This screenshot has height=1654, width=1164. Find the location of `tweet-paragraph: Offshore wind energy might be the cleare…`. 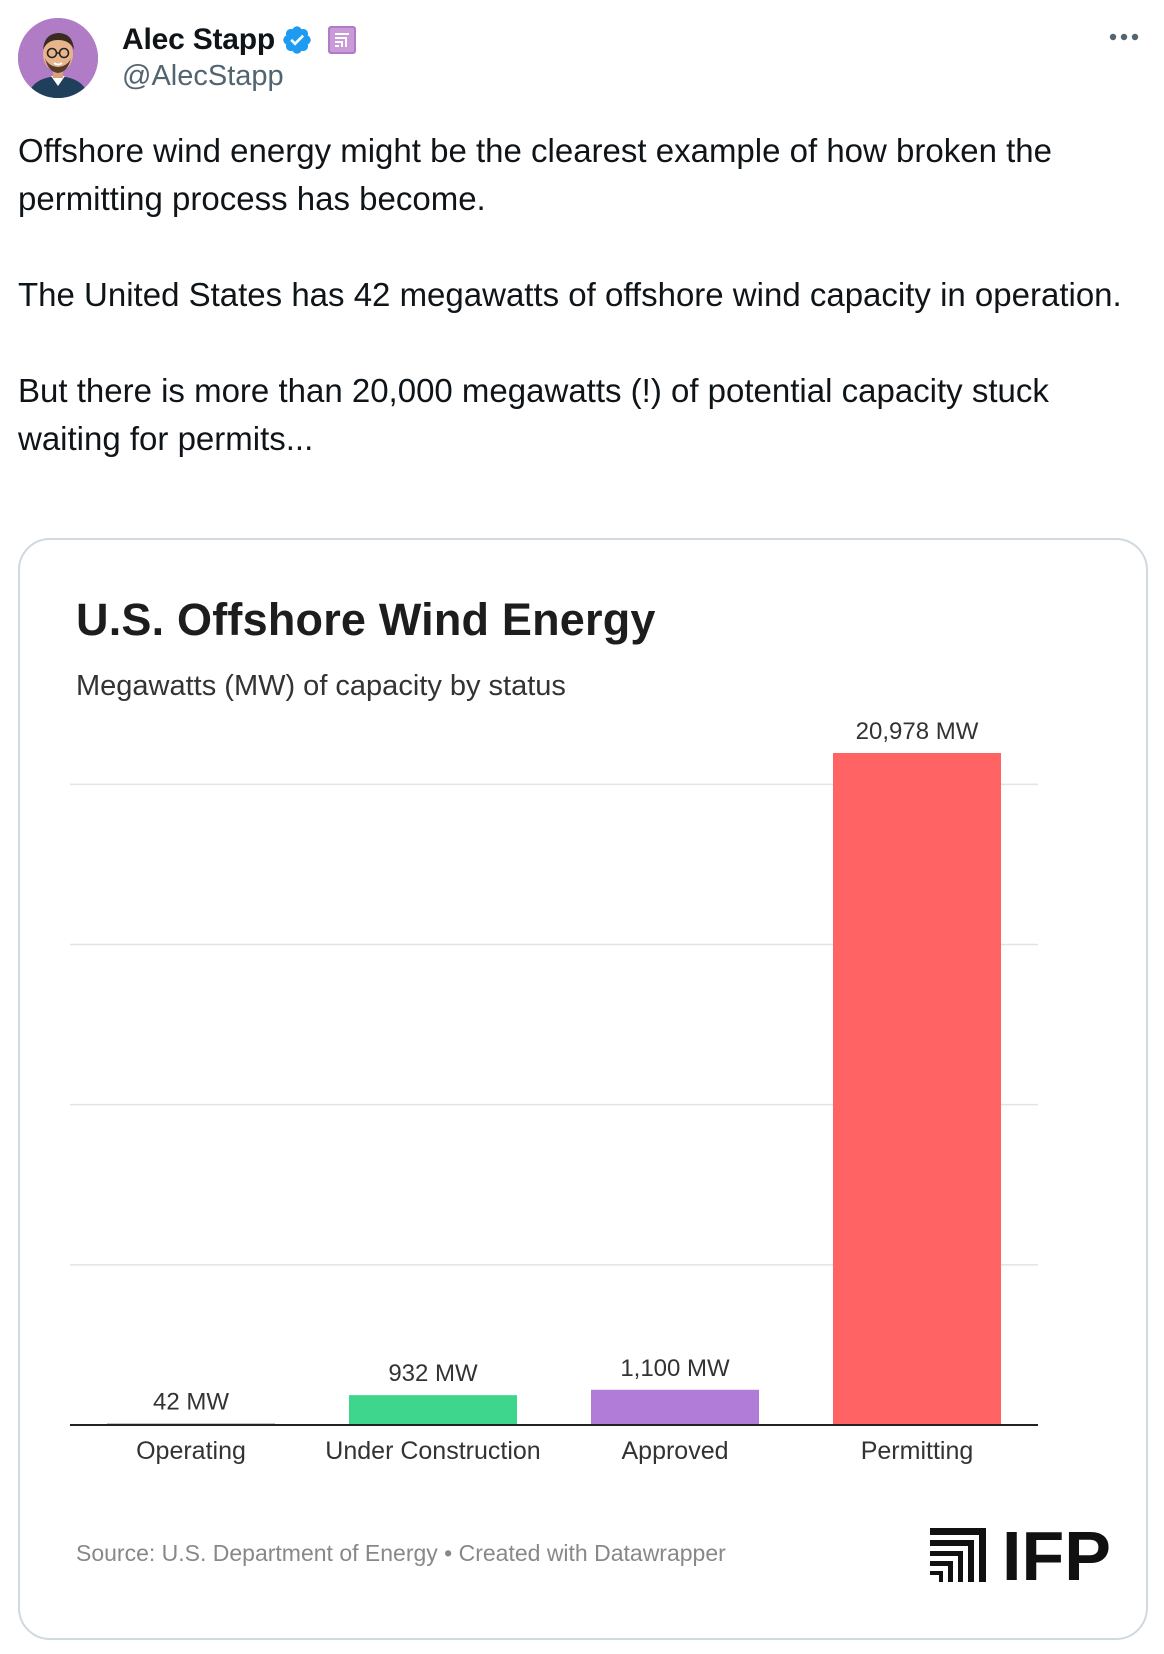

tweet-paragraph: Offshore wind energy might be the cleare… is located at coordinates (535, 174).